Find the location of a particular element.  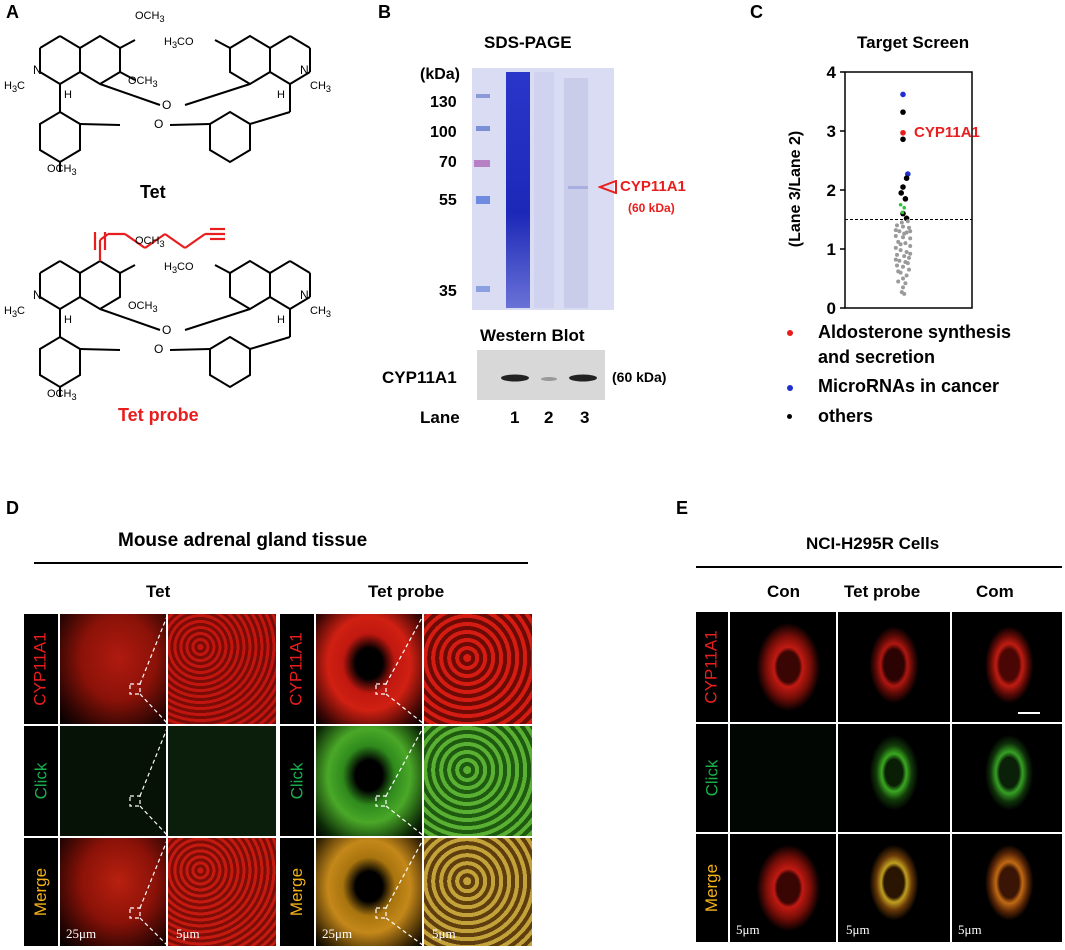

lane-number: 3 is located at coordinates (585, 417).